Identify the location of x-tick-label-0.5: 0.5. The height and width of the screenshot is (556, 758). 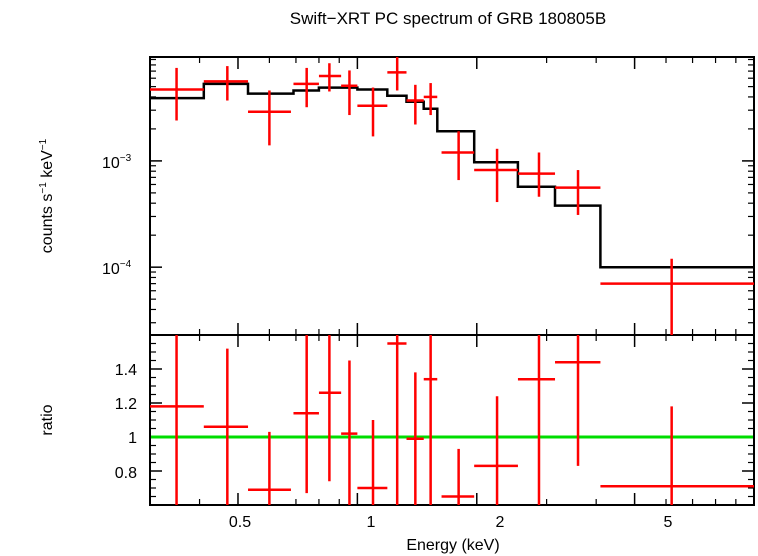
(240, 522).